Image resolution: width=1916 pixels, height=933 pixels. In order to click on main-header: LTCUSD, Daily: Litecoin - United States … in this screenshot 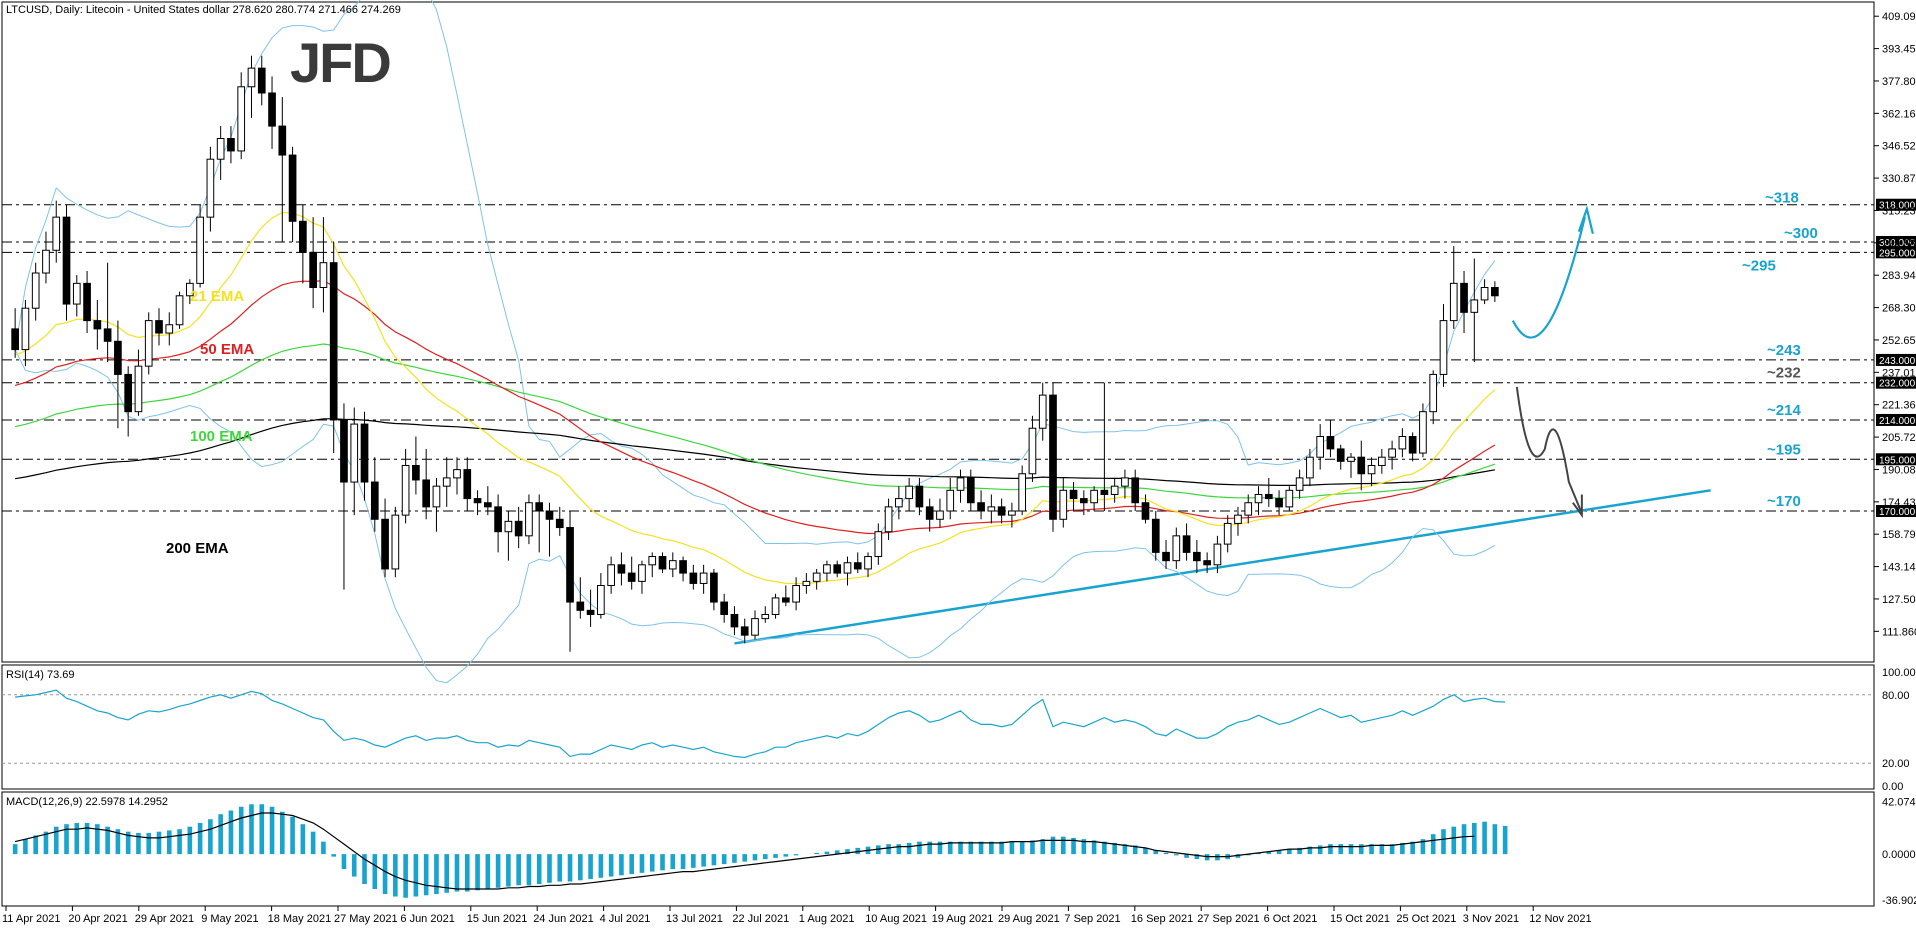, I will do `click(203, 10)`.